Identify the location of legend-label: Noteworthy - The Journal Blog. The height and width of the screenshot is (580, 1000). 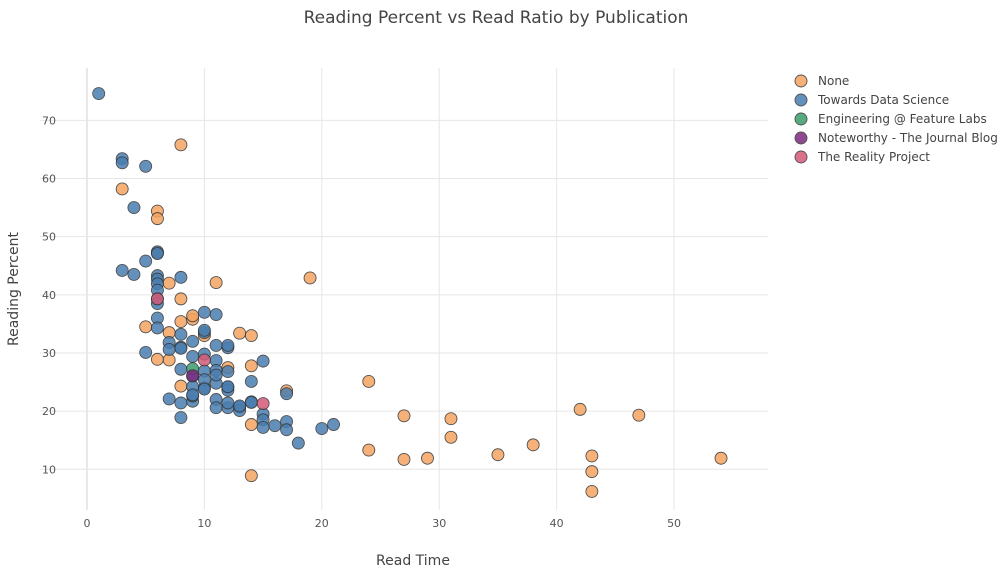
(908, 138).